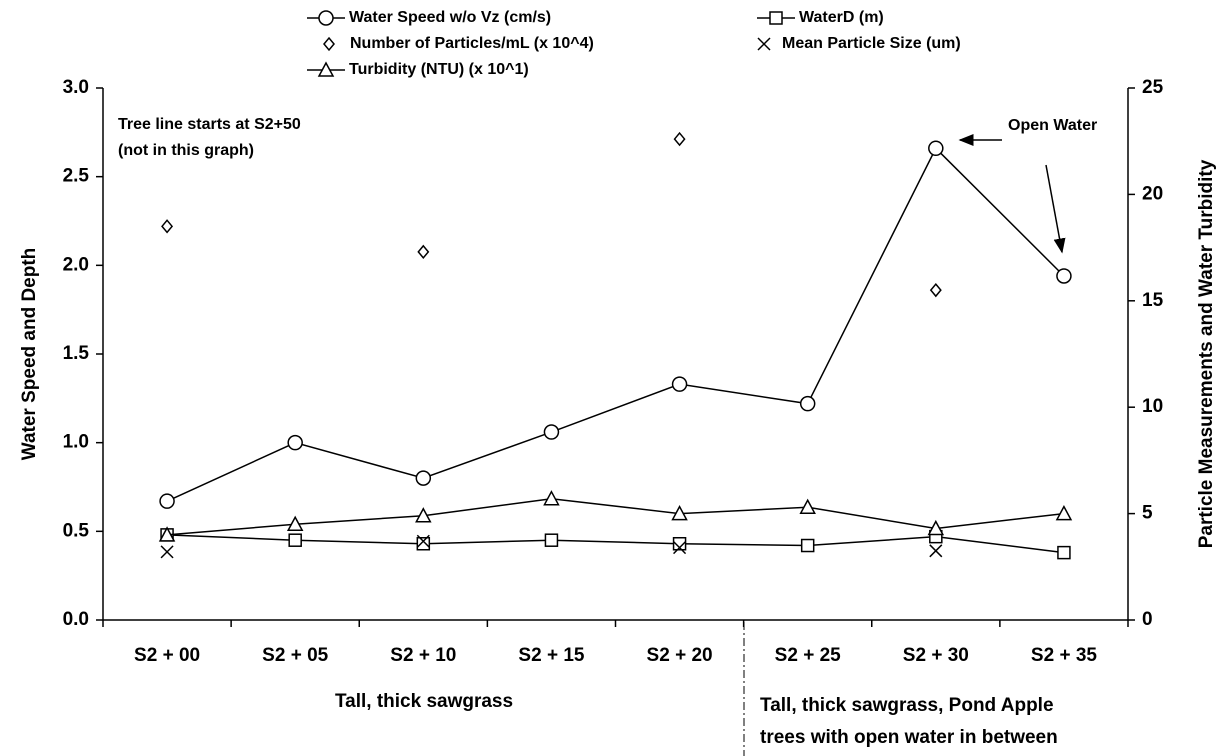 The width and height of the screenshot is (1227, 756). I want to click on legend-label: Number of Particles/mL (x 10^4), so click(472, 43).